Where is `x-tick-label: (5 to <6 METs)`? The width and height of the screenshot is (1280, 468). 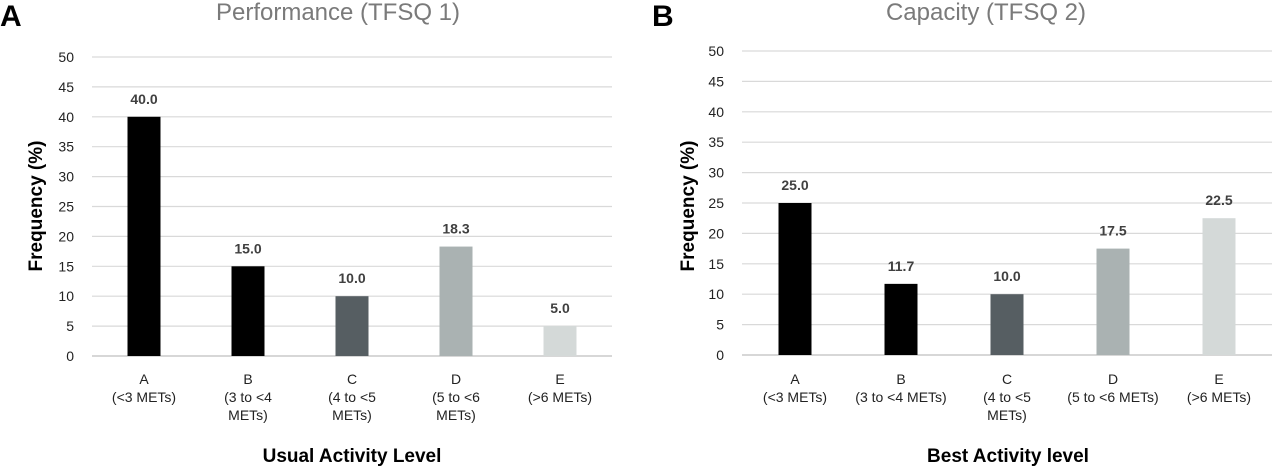
x-tick-label: (5 to <6 METs) is located at coordinates (1112, 397).